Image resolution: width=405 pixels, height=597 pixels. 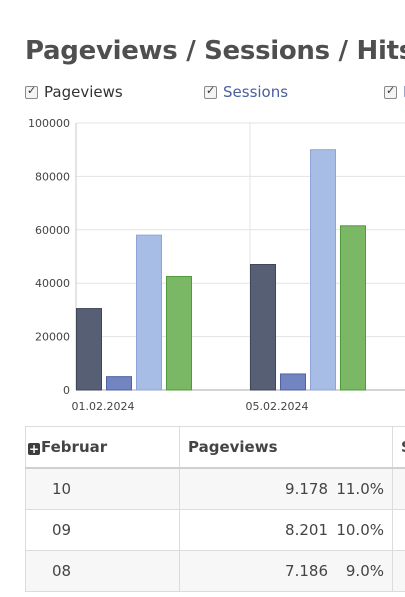 What do you see at coordinates (360, 489) in the screenshot?
I see `percent-value: 11.0%` at bounding box center [360, 489].